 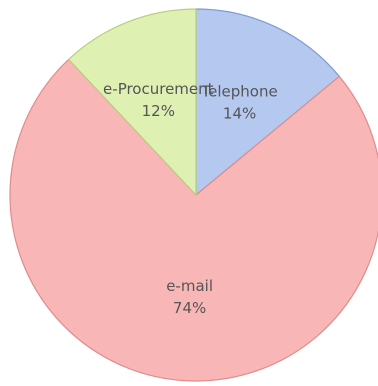 I want to click on slice-value-e-mail: 74%, so click(x=189, y=308).